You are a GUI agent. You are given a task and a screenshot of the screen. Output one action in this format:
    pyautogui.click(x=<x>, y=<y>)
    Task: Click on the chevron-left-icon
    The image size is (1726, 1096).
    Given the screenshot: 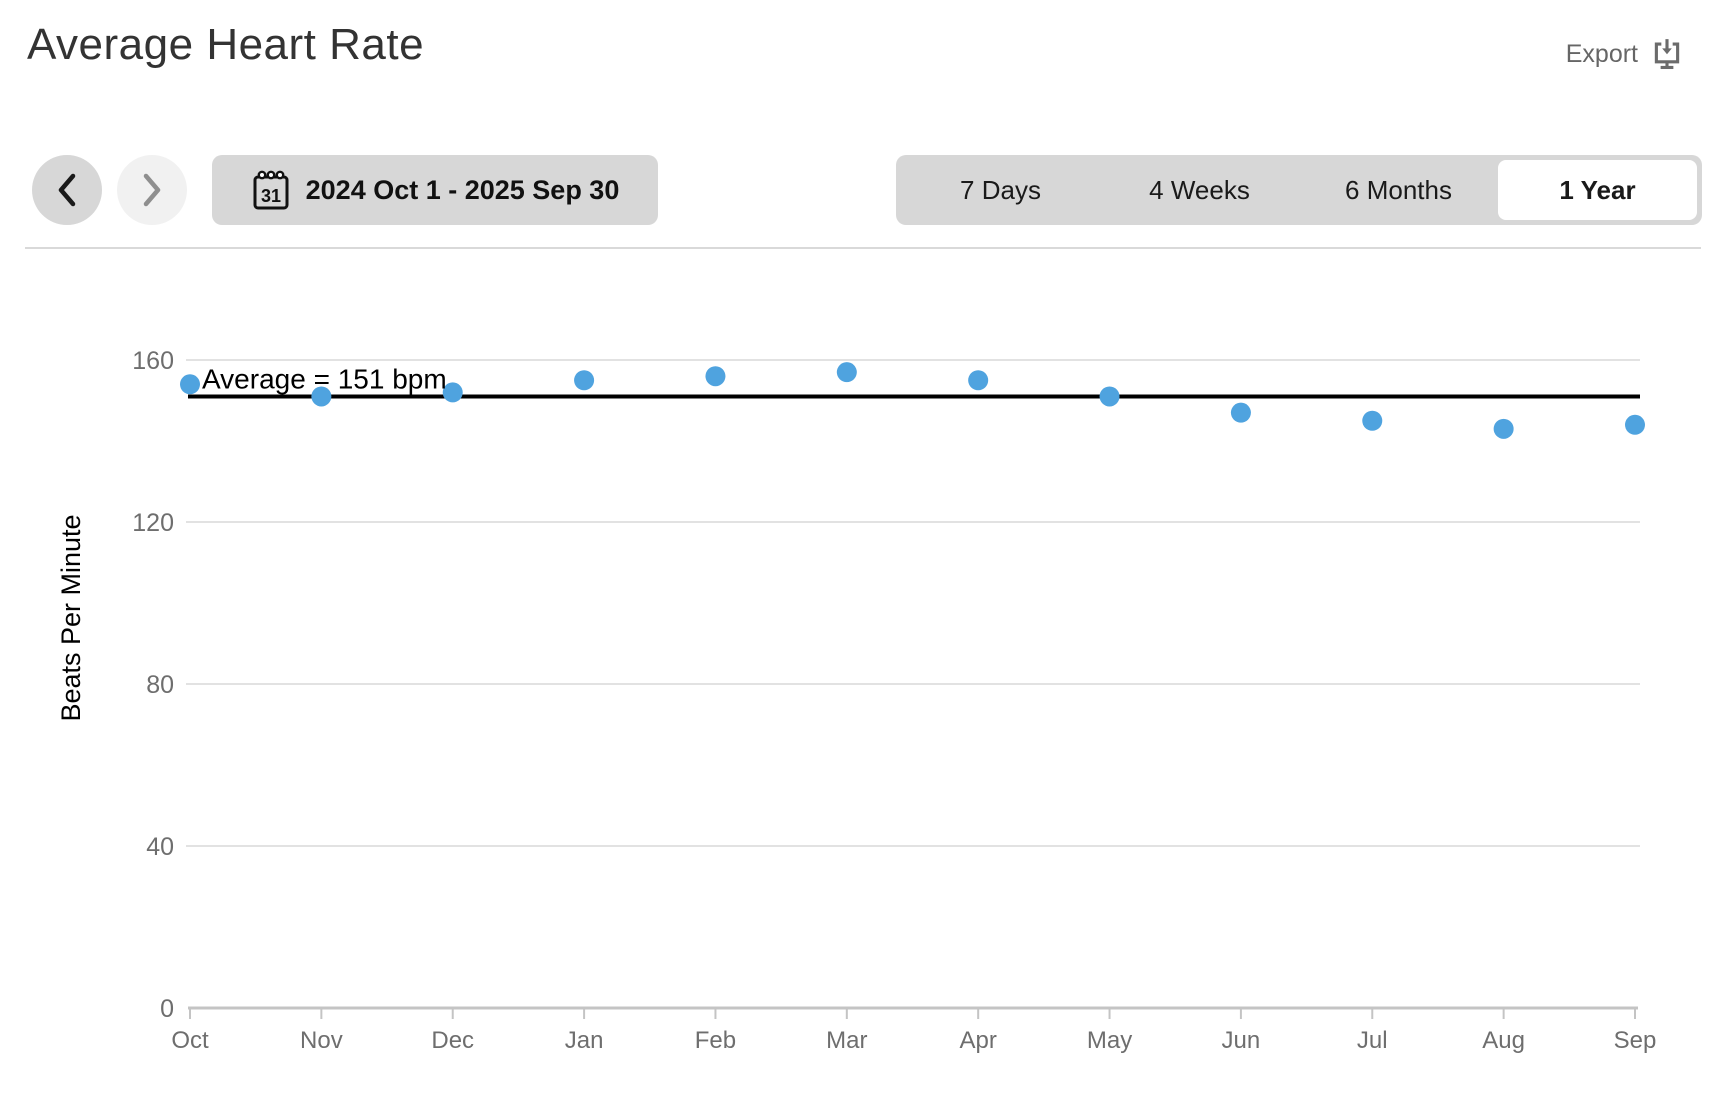 What is the action you would take?
    pyautogui.click(x=67, y=190)
    